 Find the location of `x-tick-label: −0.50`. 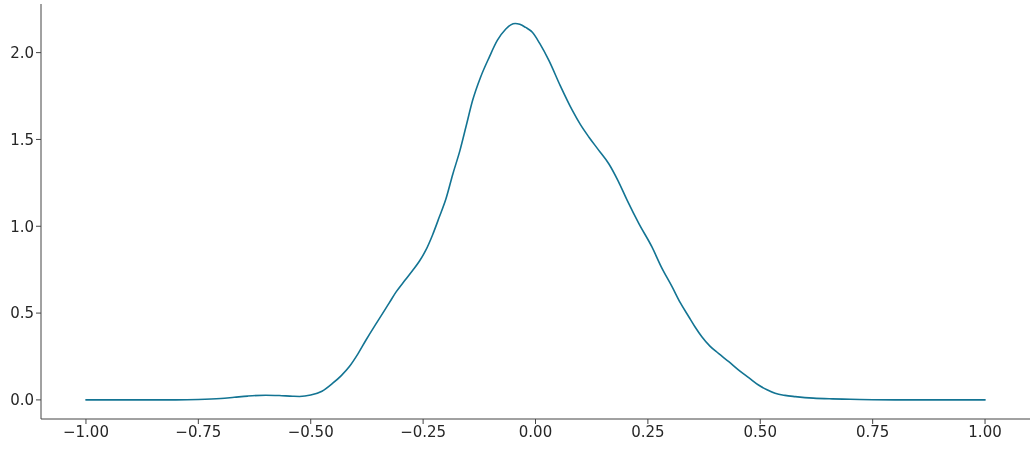

x-tick-label: −0.50 is located at coordinates (310, 431).